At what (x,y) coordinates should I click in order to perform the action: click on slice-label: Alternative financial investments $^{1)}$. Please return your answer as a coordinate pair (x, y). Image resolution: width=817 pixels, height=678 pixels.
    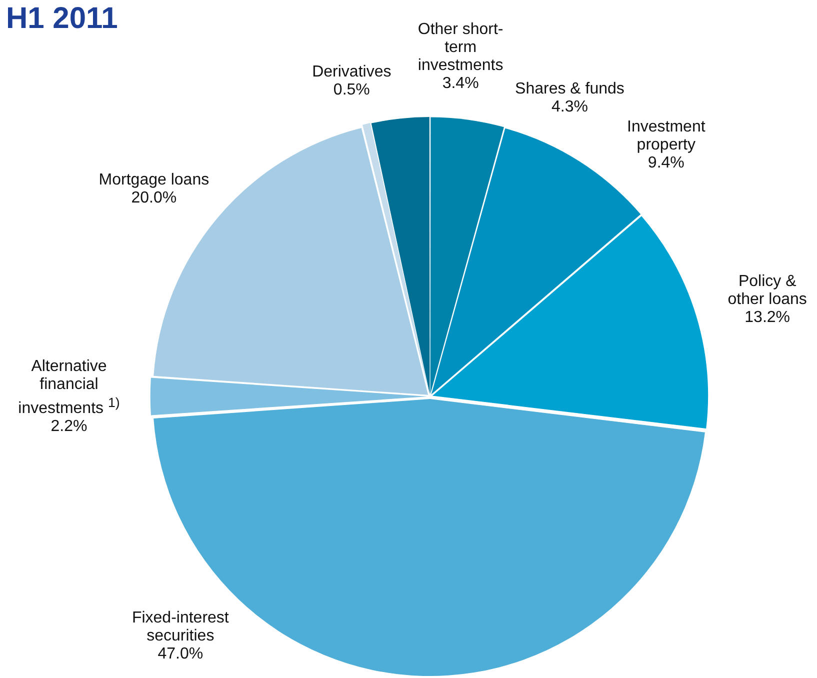
    Looking at the image, I should click on (69, 387).